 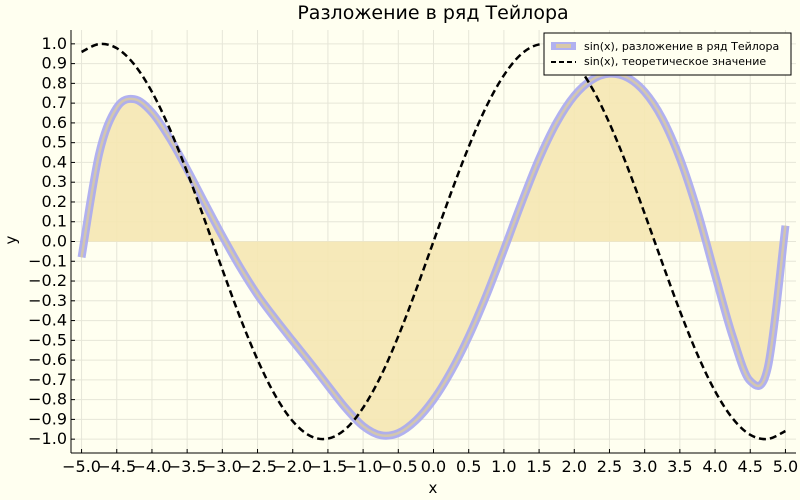 I want to click on y-tick-label: −0.6, so click(x=47, y=359).